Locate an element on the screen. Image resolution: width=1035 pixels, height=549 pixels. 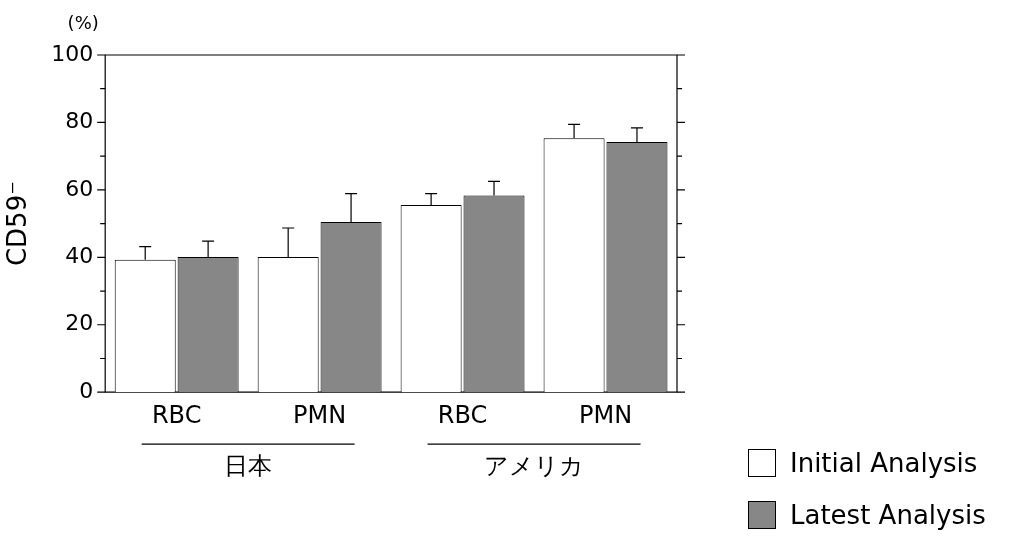
text: アメリカ is located at coordinates (534, 466).